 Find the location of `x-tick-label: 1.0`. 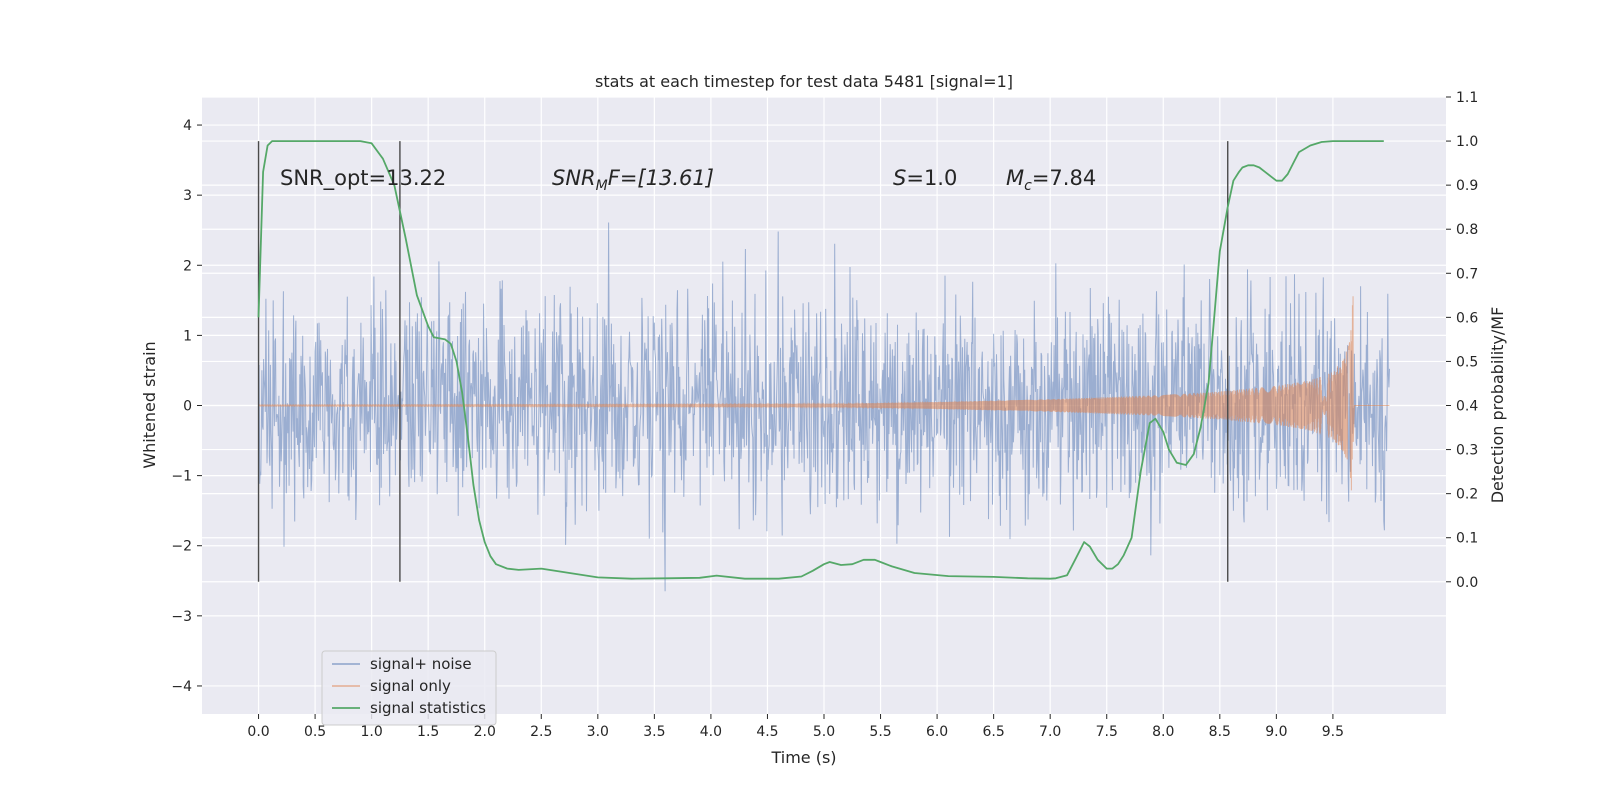

x-tick-label: 1.0 is located at coordinates (372, 732).